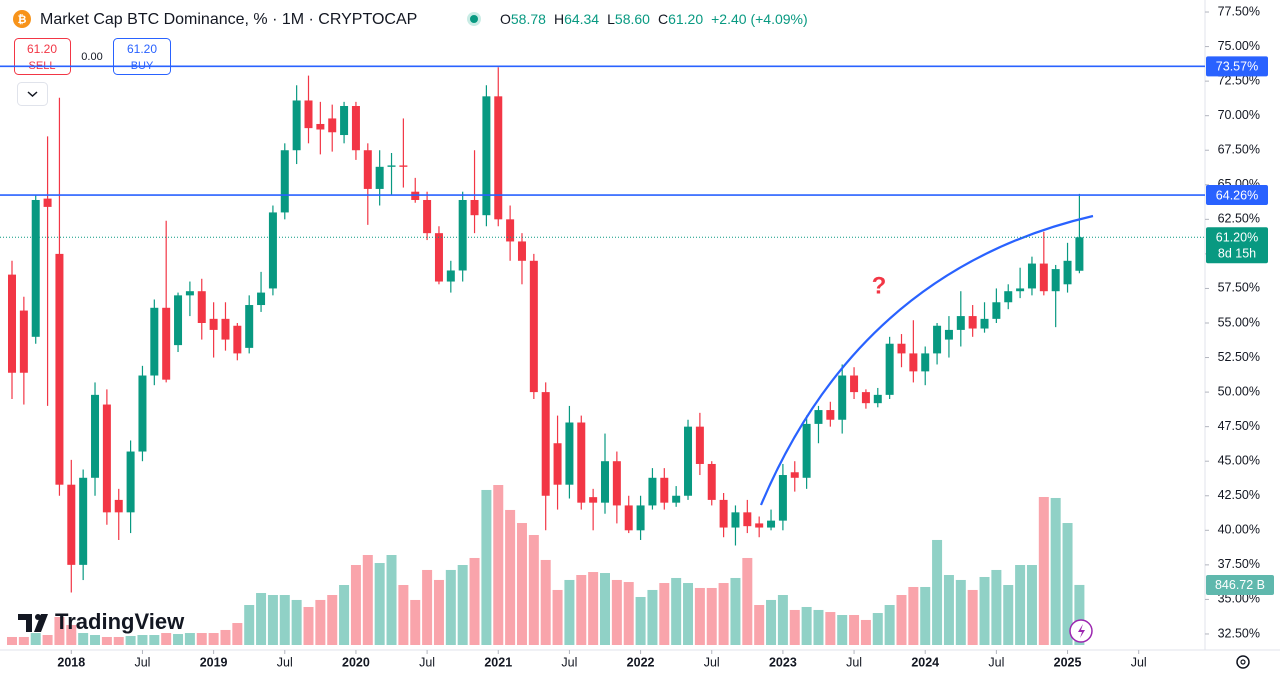 The width and height of the screenshot is (1280, 686). Describe the element at coordinates (632, 19) in the screenshot. I see `legend-value: 58.60` at that location.